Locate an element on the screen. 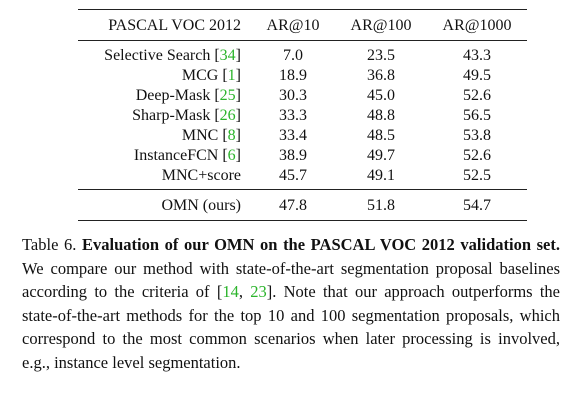  ar1000-value: 43.3 is located at coordinates (477, 55).